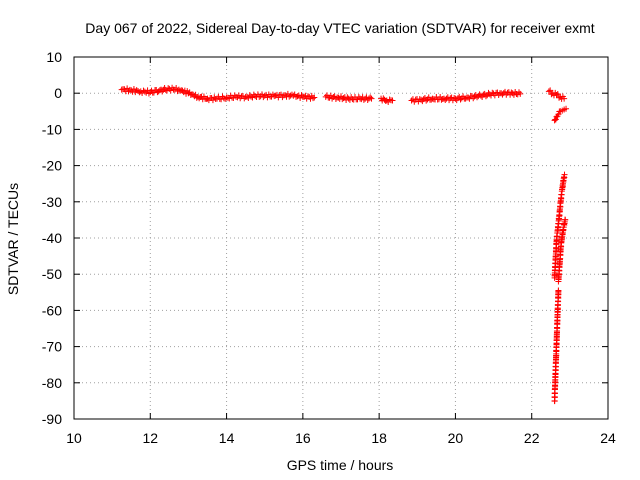 The height and width of the screenshot is (480, 640). Describe the element at coordinates (52, 383) in the screenshot. I see `y-tick-label: -80` at that location.